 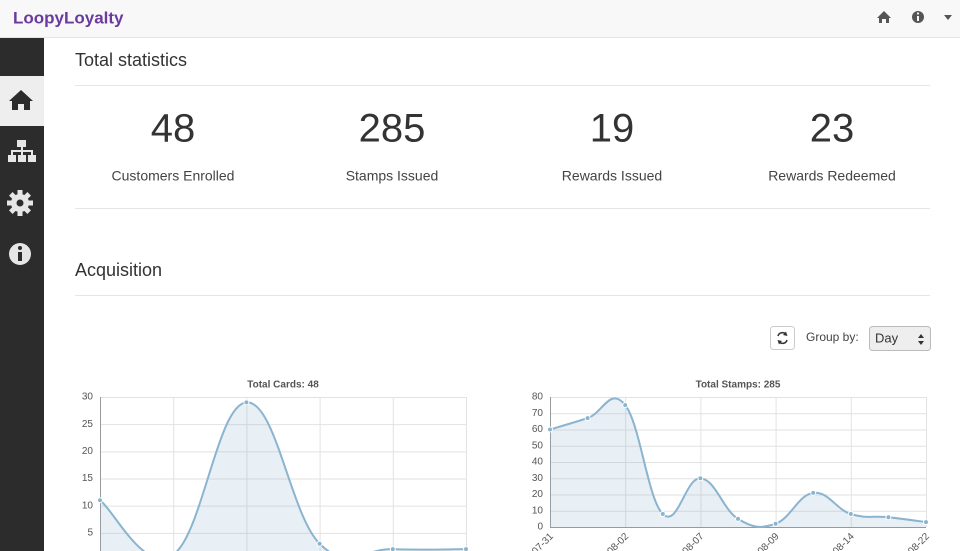 I want to click on y-tick-label: 80, so click(x=538, y=397).